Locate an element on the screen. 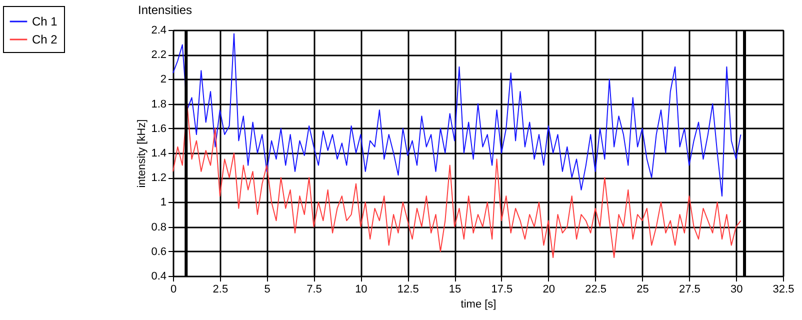 Image resolution: width=802 pixels, height=320 pixels. y-tick-label: 1.8 is located at coordinates (158, 104).